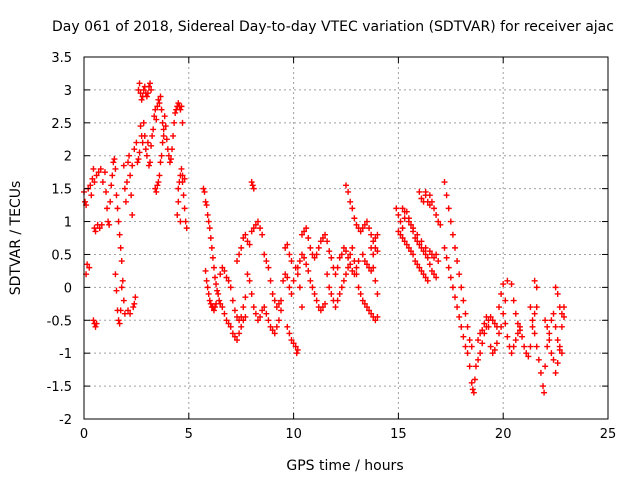  What do you see at coordinates (68, 157) in the screenshot?
I see `y-tick-label: 2` at bounding box center [68, 157].